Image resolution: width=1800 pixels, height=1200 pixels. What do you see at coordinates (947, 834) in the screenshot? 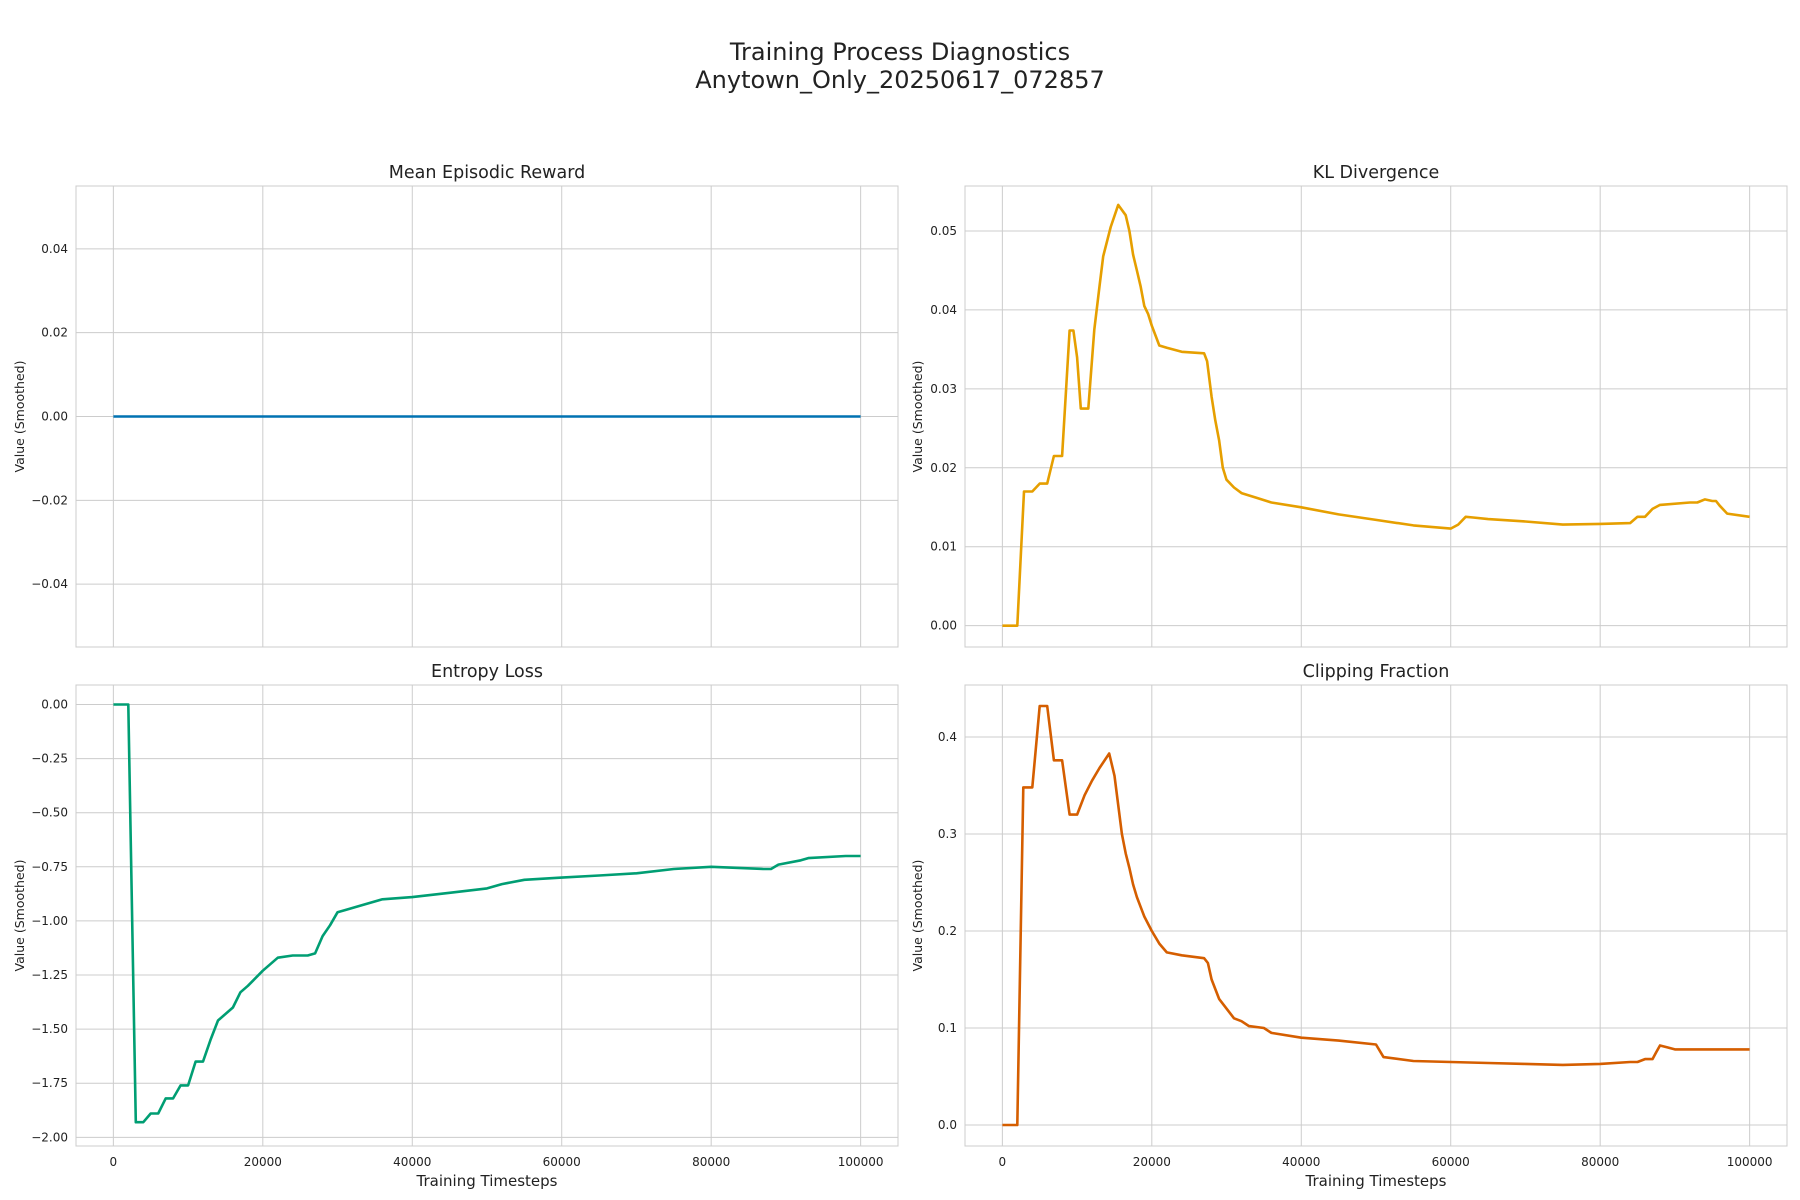
I see `y-tick-label: 0.3` at bounding box center [947, 834].